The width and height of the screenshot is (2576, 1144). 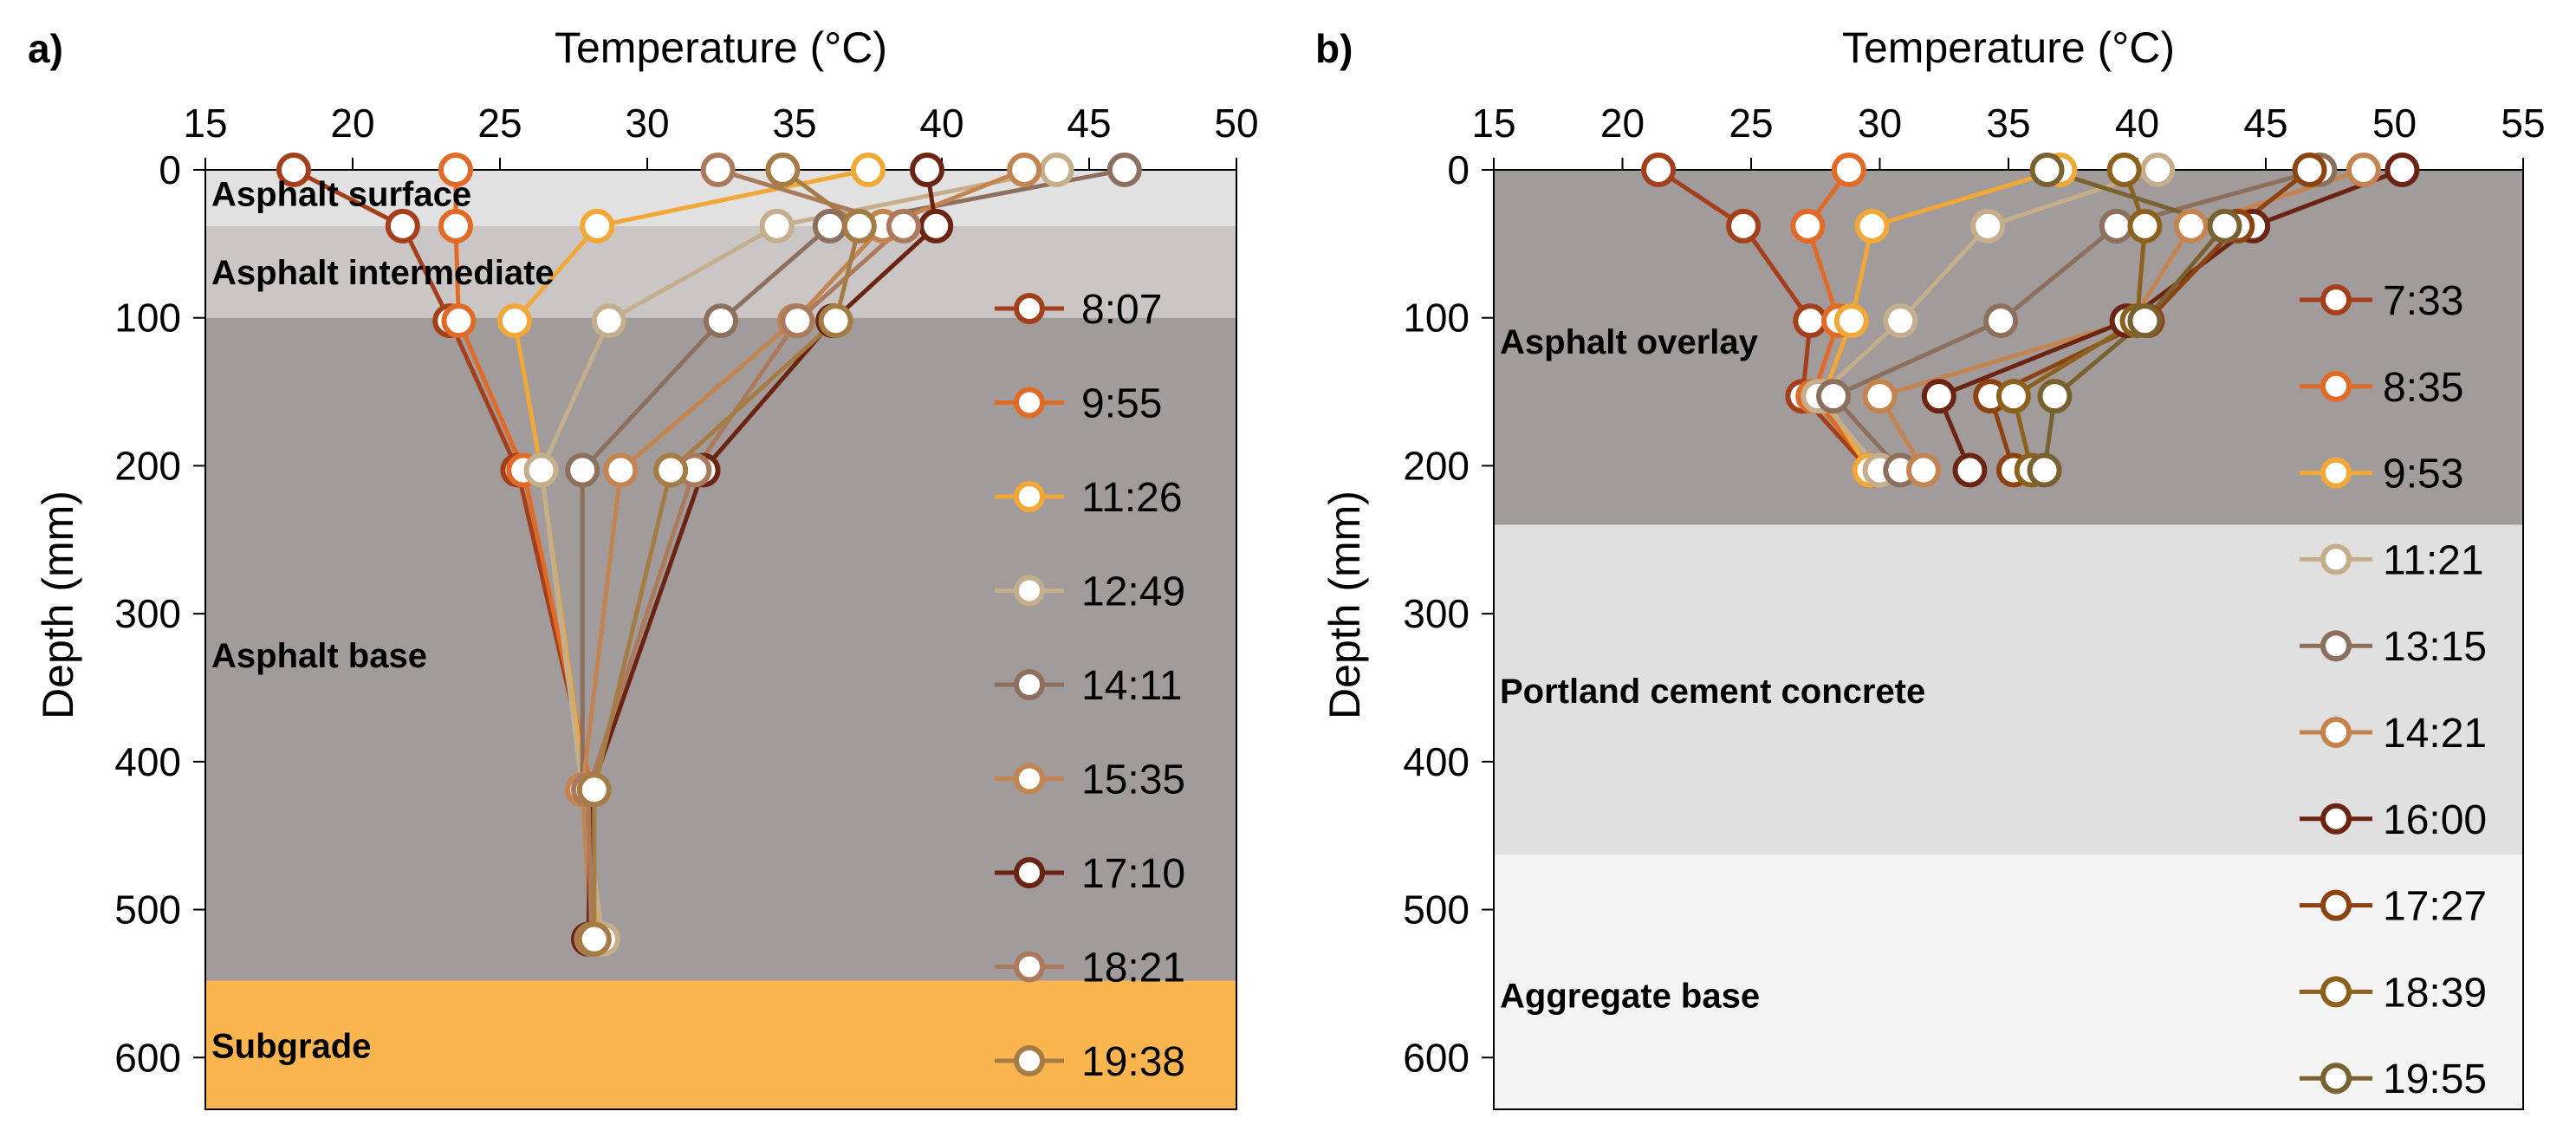 I want to click on layer-label: Asphalt overlay, so click(x=1629, y=342).